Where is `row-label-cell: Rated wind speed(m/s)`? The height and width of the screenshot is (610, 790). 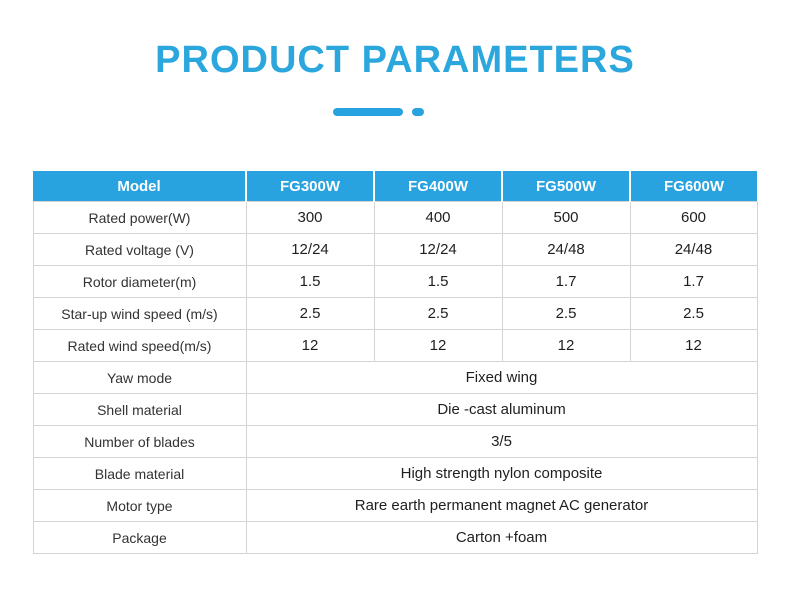
row-label-cell: Rated wind speed(m/s) is located at coordinates (139, 346).